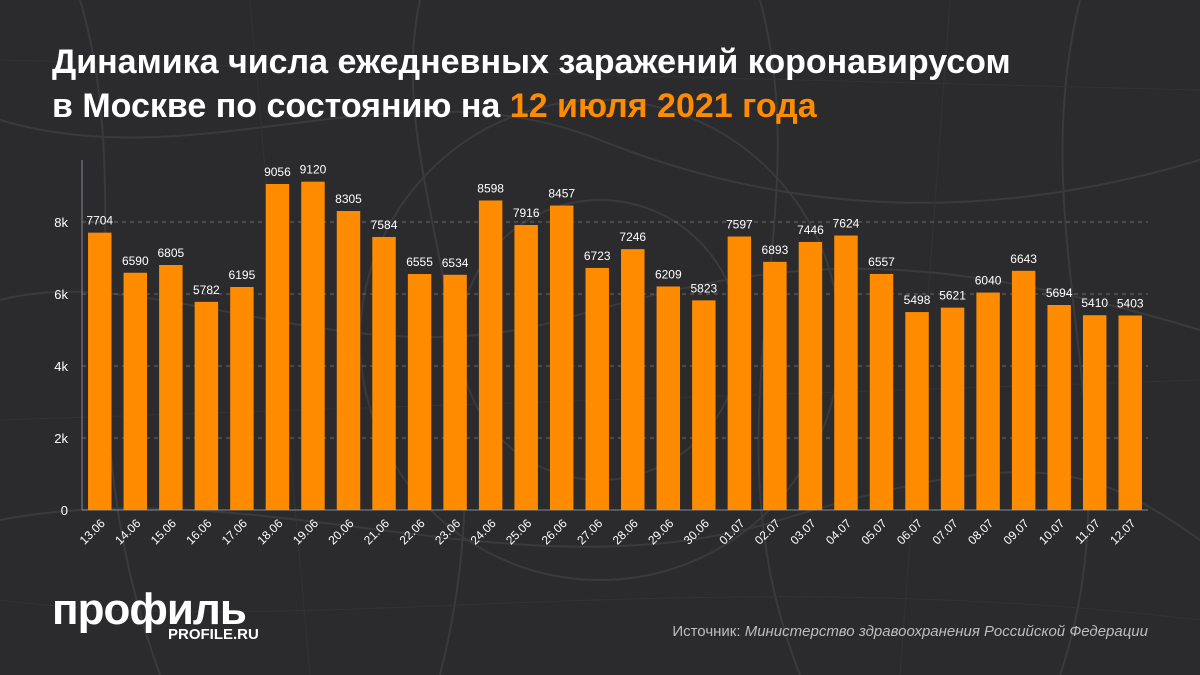 This screenshot has width=1200, height=675. I want to click on x-tick-label: 22.06, so click(412, 531).